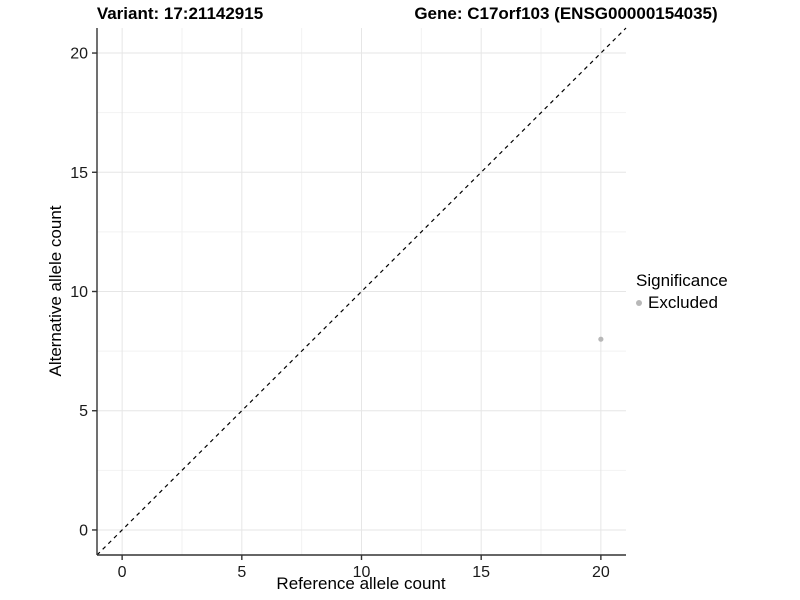 Image resolution: width=800 pixels, height=600 pixels. Describe the element at coordinates (601, 339) in the screenshot. I see `data-point` at that location.